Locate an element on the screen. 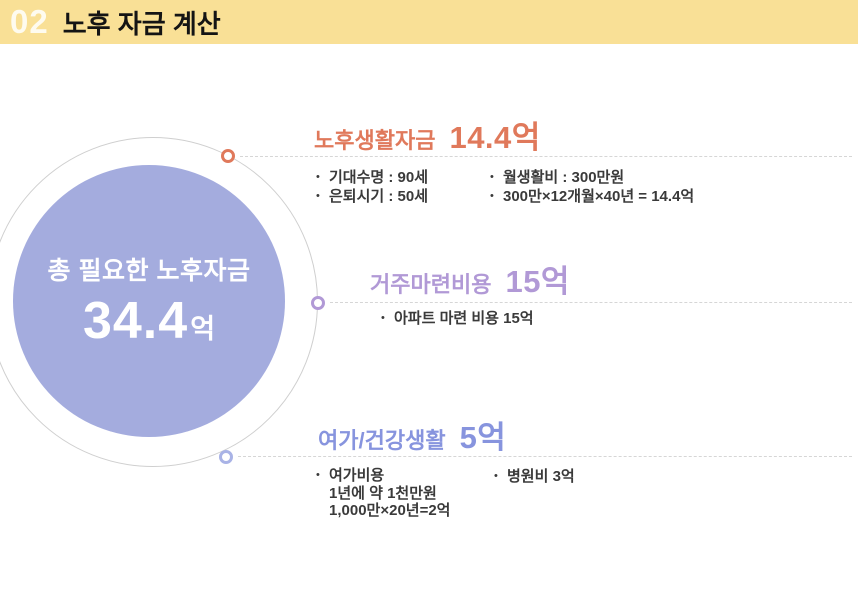 The width and height of the screenshot is (858, 594). connector-dot-leisure-health is located at coordinates (226, 457).